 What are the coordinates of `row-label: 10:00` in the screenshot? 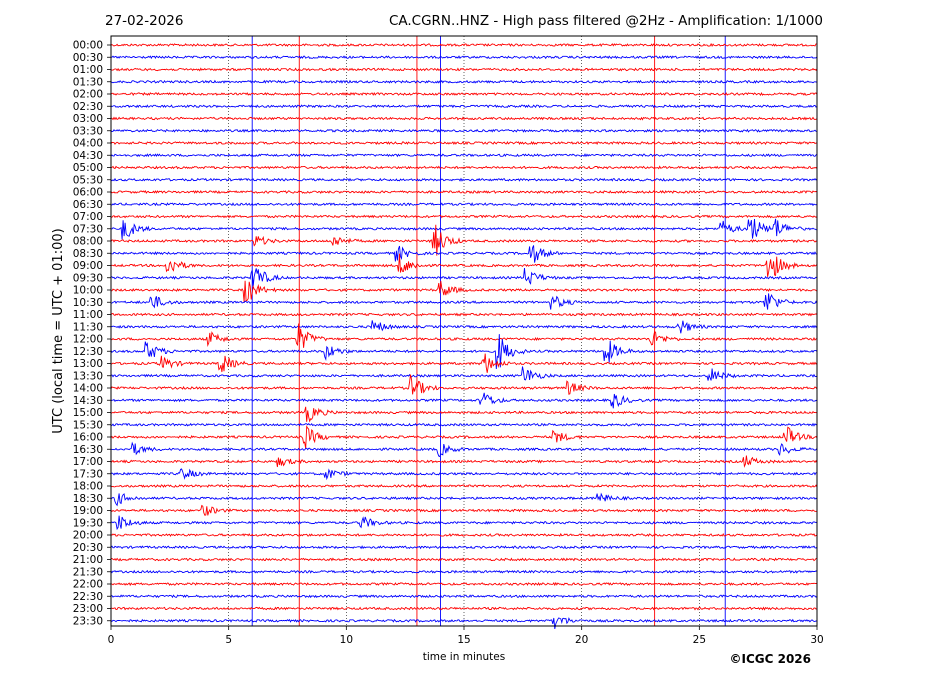 It's located at (88, 291).